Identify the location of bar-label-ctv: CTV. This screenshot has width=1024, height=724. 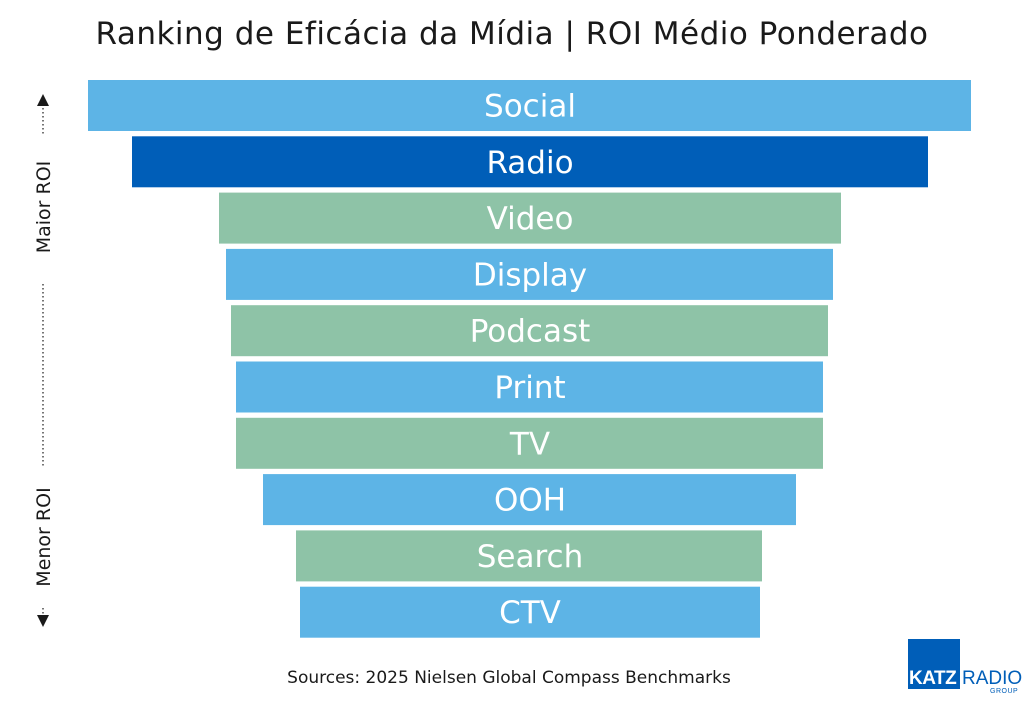
(530, 613).